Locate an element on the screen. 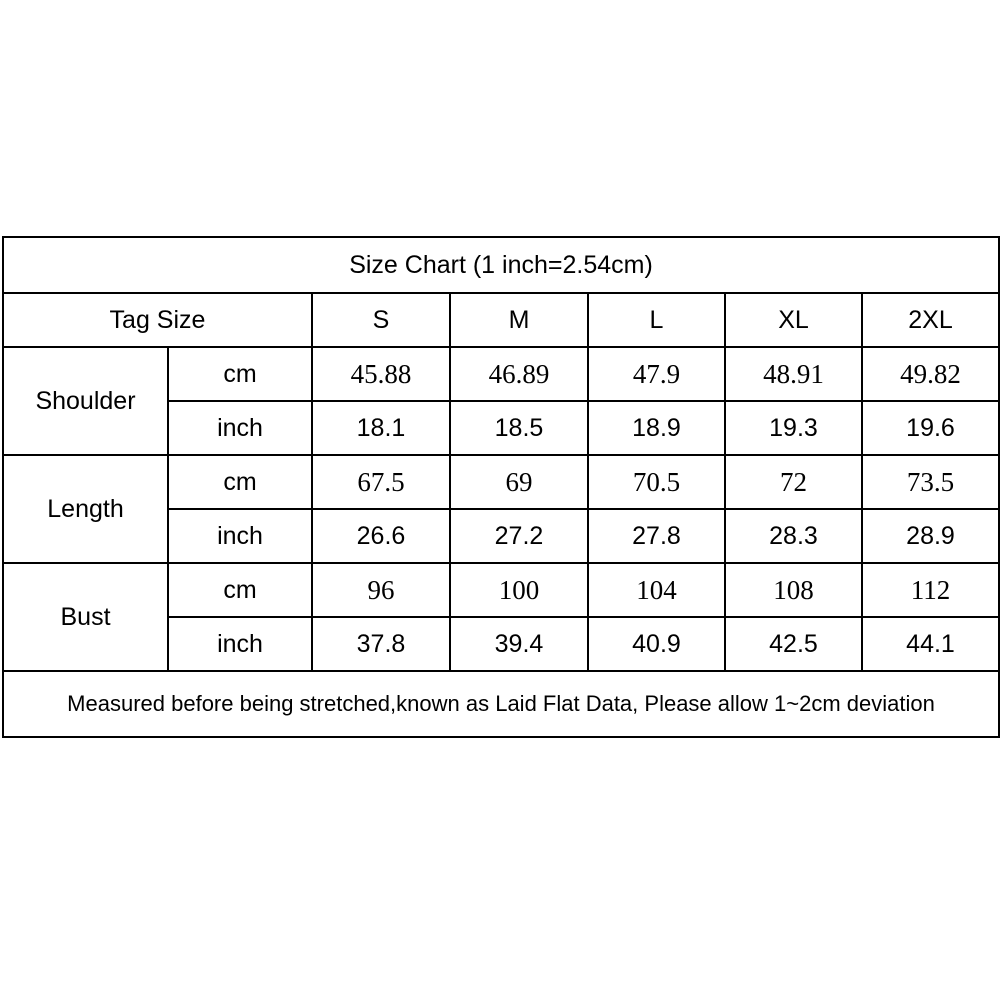 The image size is (1000, 1000). size-header: L is located at coordinates (656, 320).